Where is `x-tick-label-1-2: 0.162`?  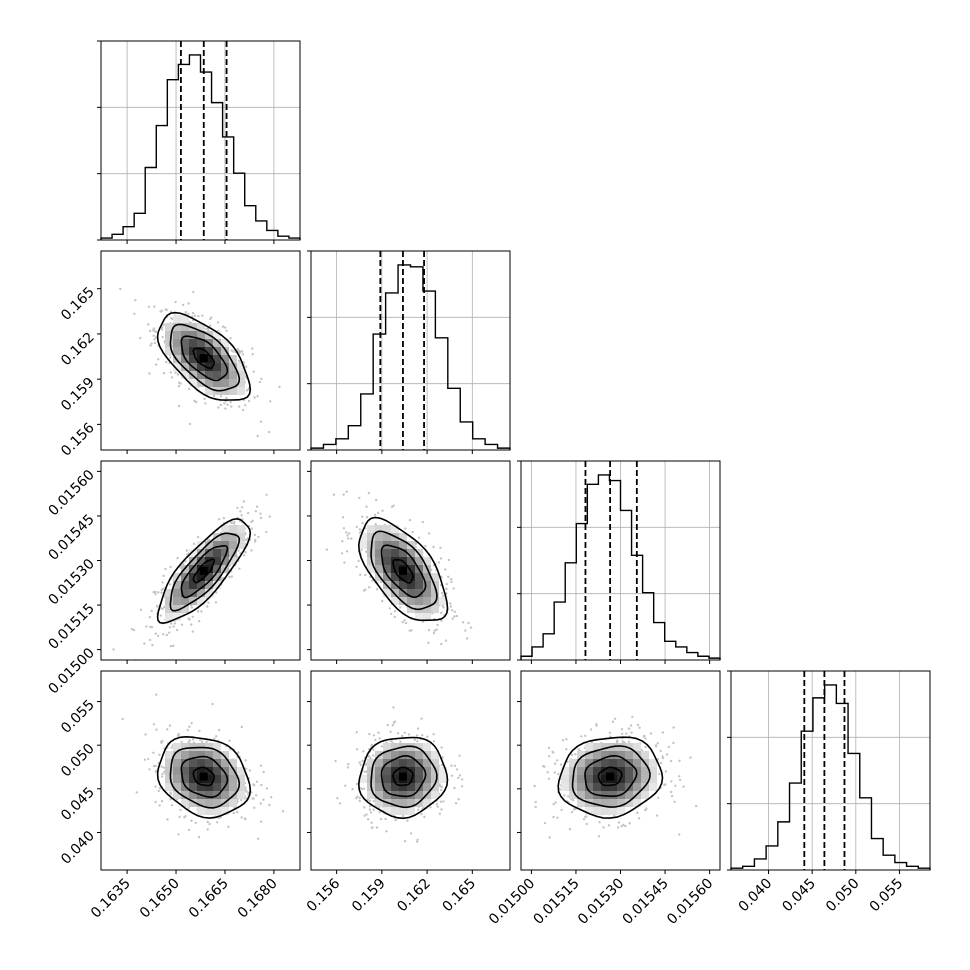 x-tick-label-1-2: 0.162 is located at coordinates (414, 896).